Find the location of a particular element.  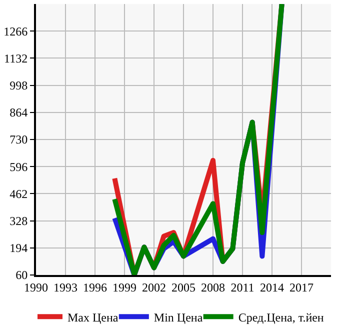

x-tick-label: 2008 is located at coordinates (213, 287).